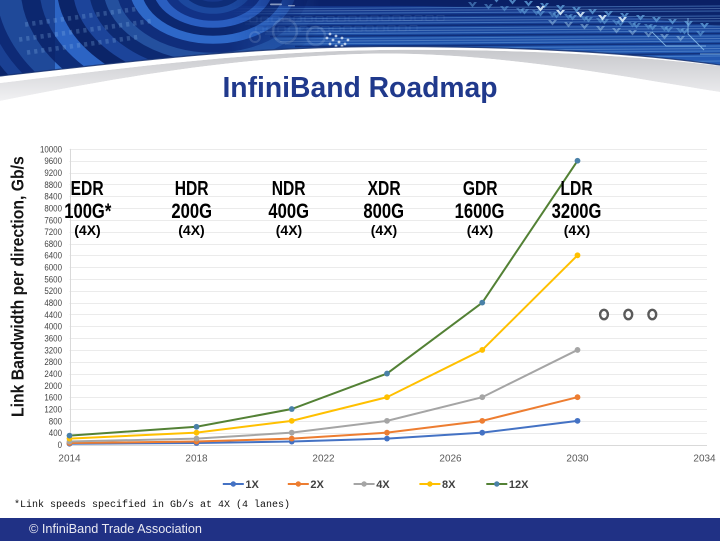  Describe the element at coordinates (53, 197) in the screenshot. I see `svg-text: 8400` at that location.